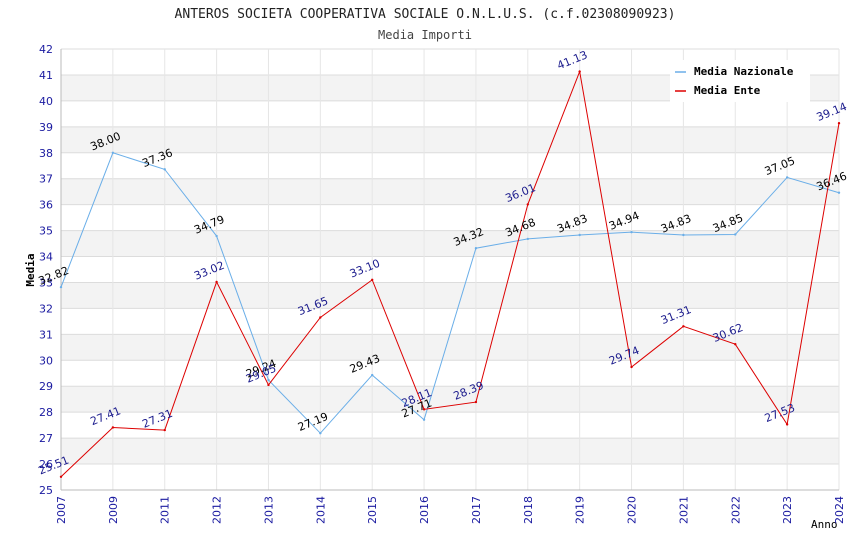 Image resolution: width=850 pixels, height=550 pixels. I want to click on y-tick-label: 37, so click(46, 179).